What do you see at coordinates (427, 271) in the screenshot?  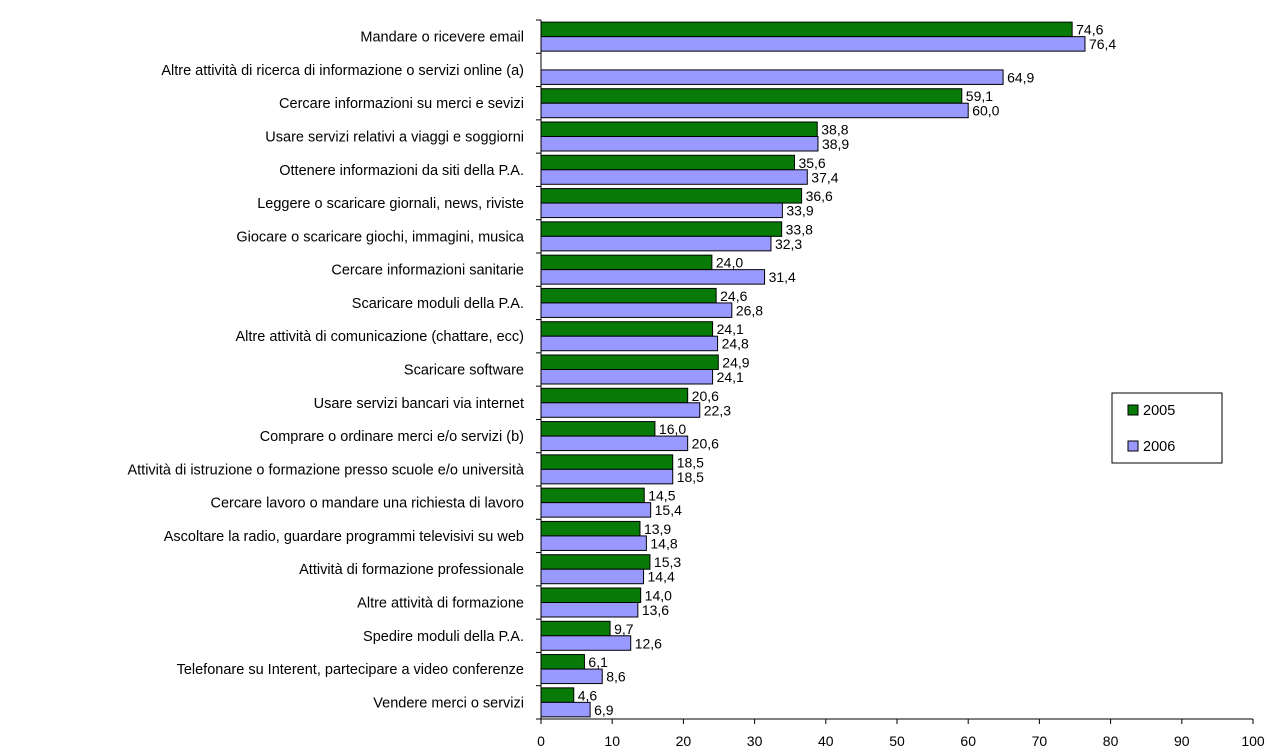 I see `category-label: Cercare informazioni sanitarie` at bounding box center [427, 271].